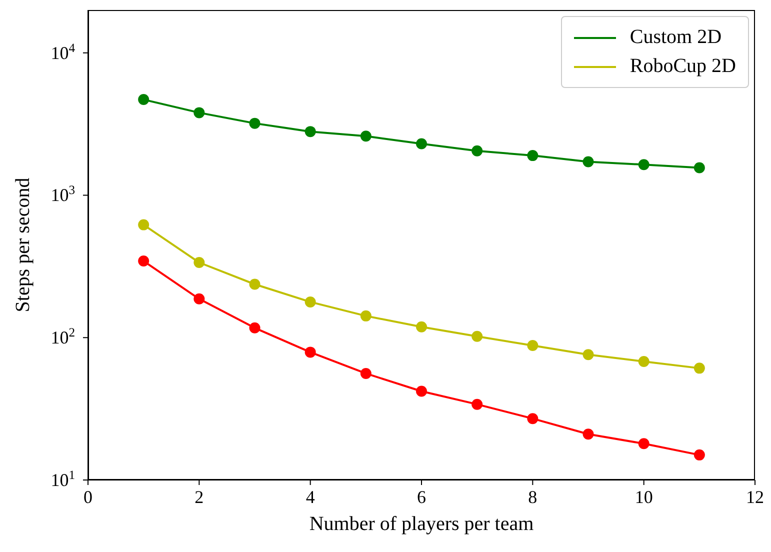 The width and height of the screenshot is (771, 552). I want to click on x-tick-label: 10, so click(643, 497).